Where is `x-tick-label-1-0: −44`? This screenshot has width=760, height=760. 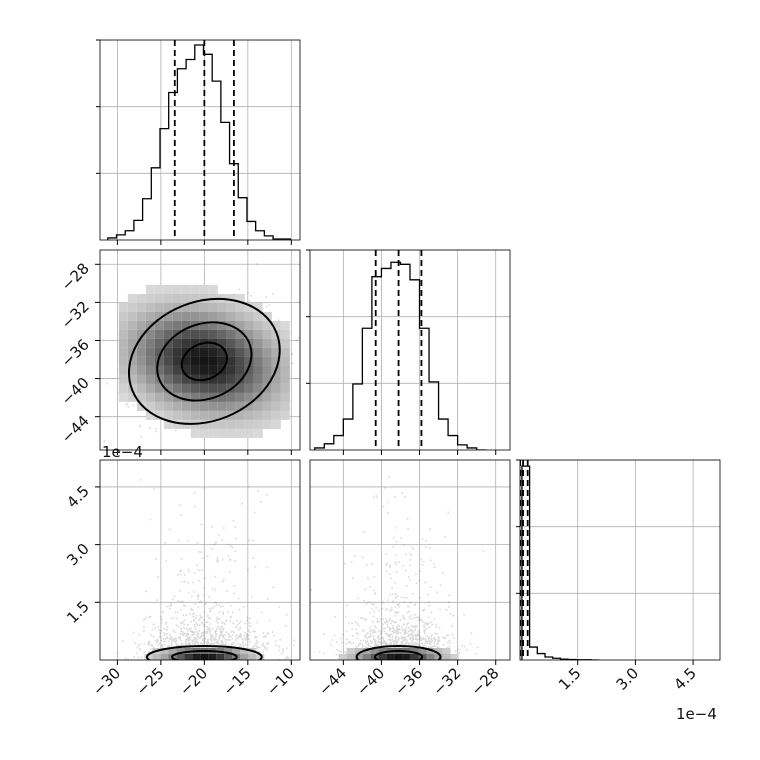 x-tick-label-1-0: −44 is located at coordinates (332, 681).